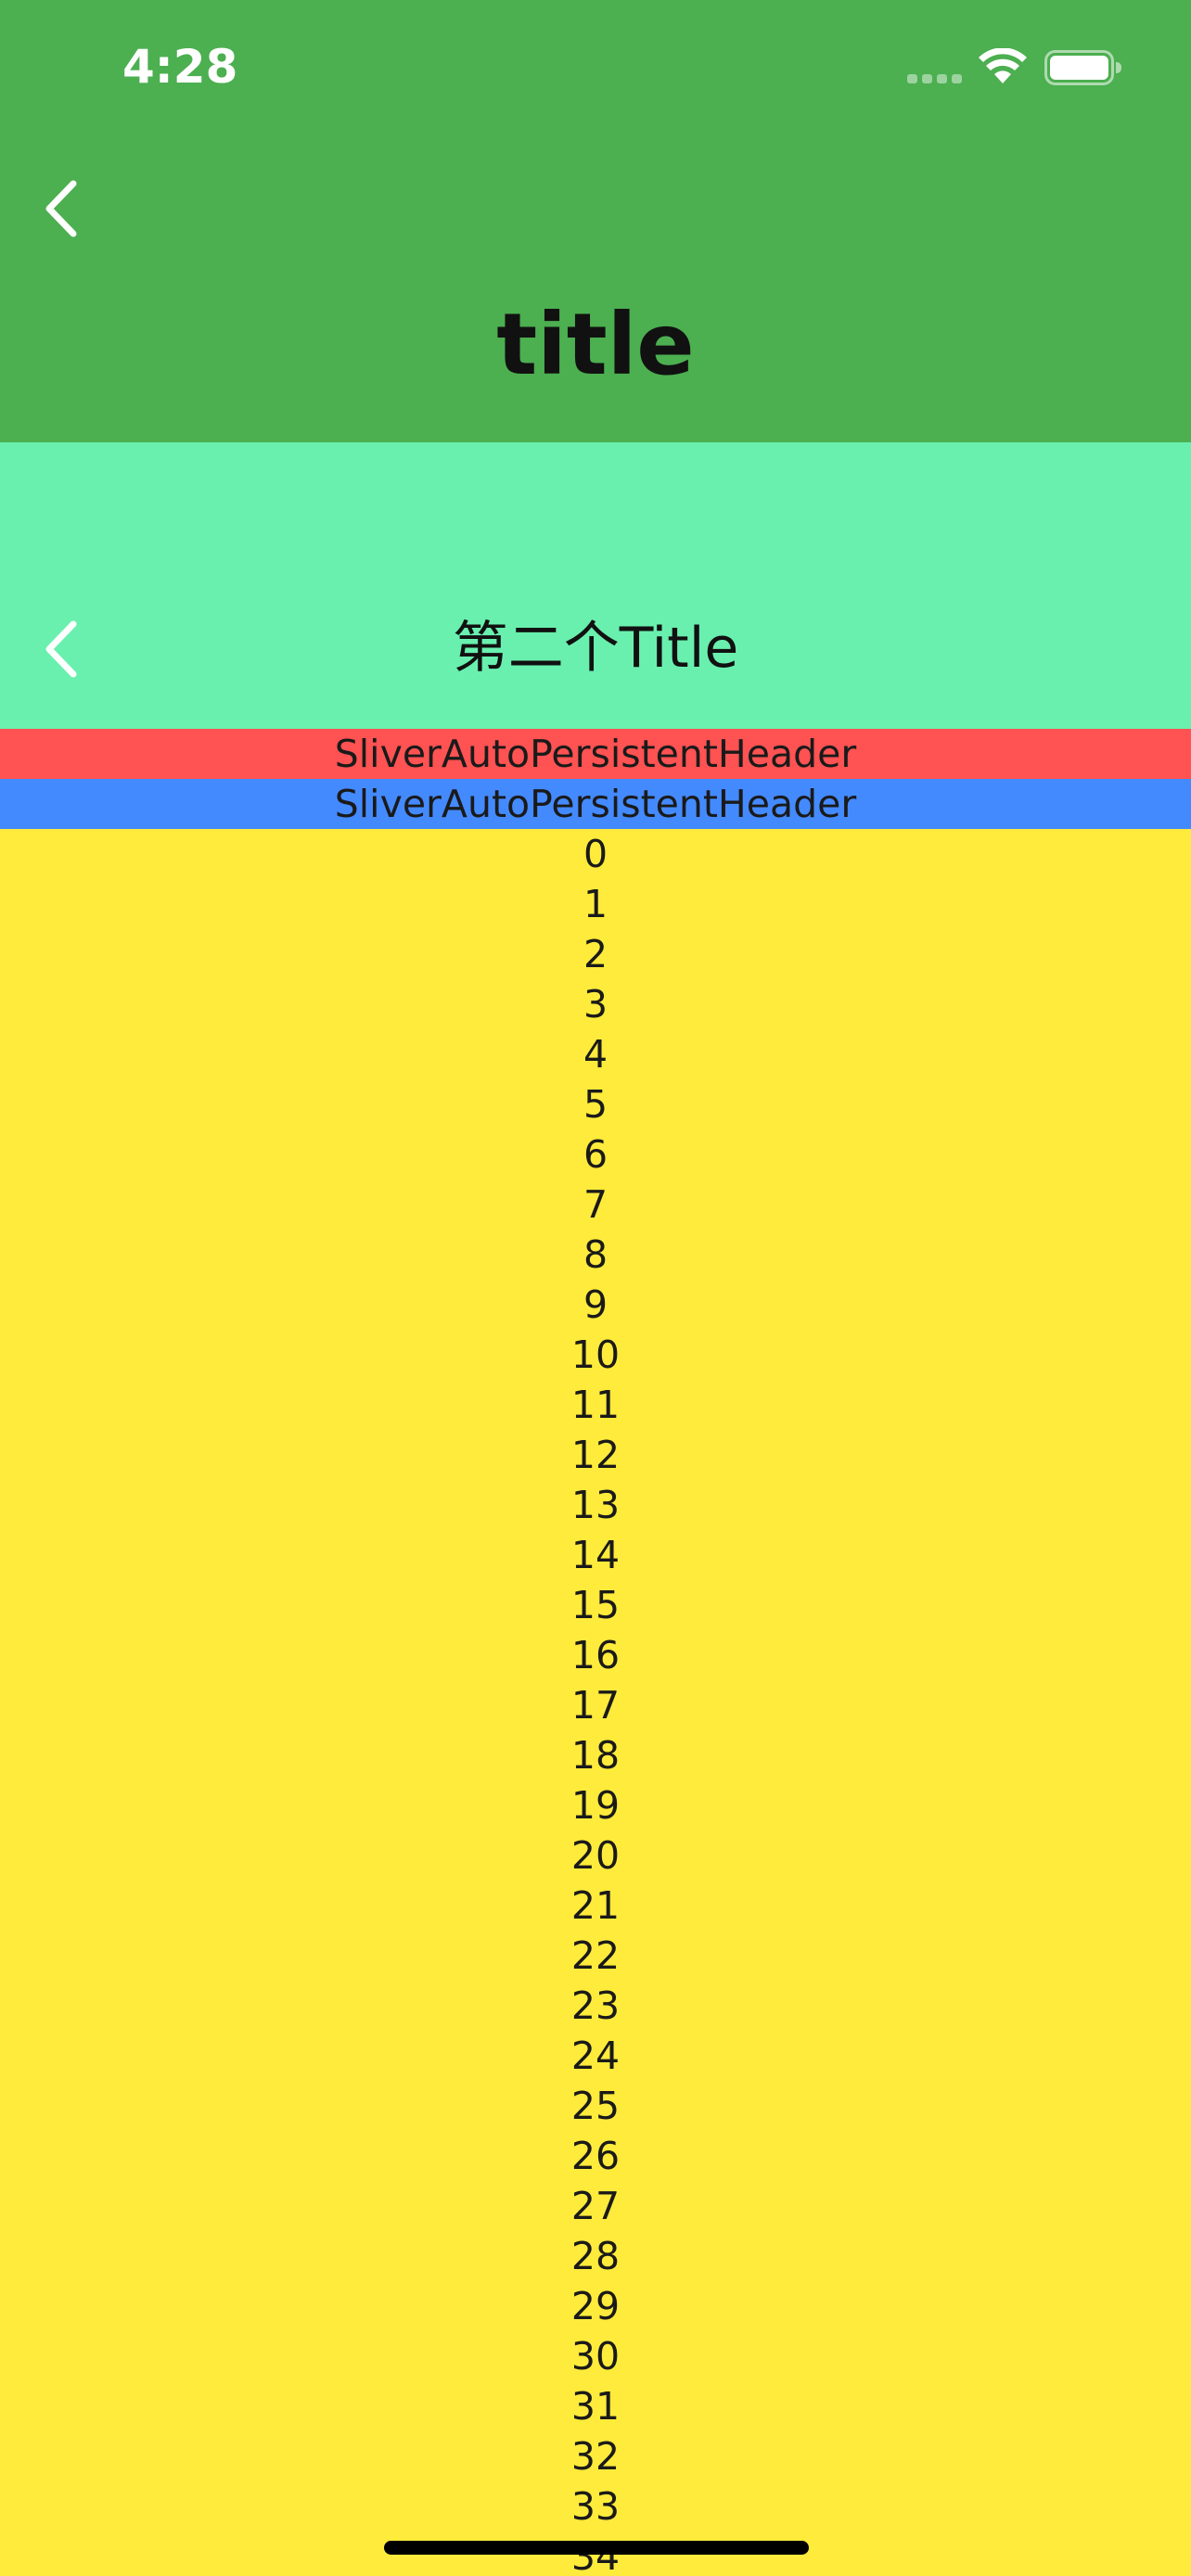 This screenshot has height=2576, width=1191. I want to click on list-item: 17, so click(595, 1706).